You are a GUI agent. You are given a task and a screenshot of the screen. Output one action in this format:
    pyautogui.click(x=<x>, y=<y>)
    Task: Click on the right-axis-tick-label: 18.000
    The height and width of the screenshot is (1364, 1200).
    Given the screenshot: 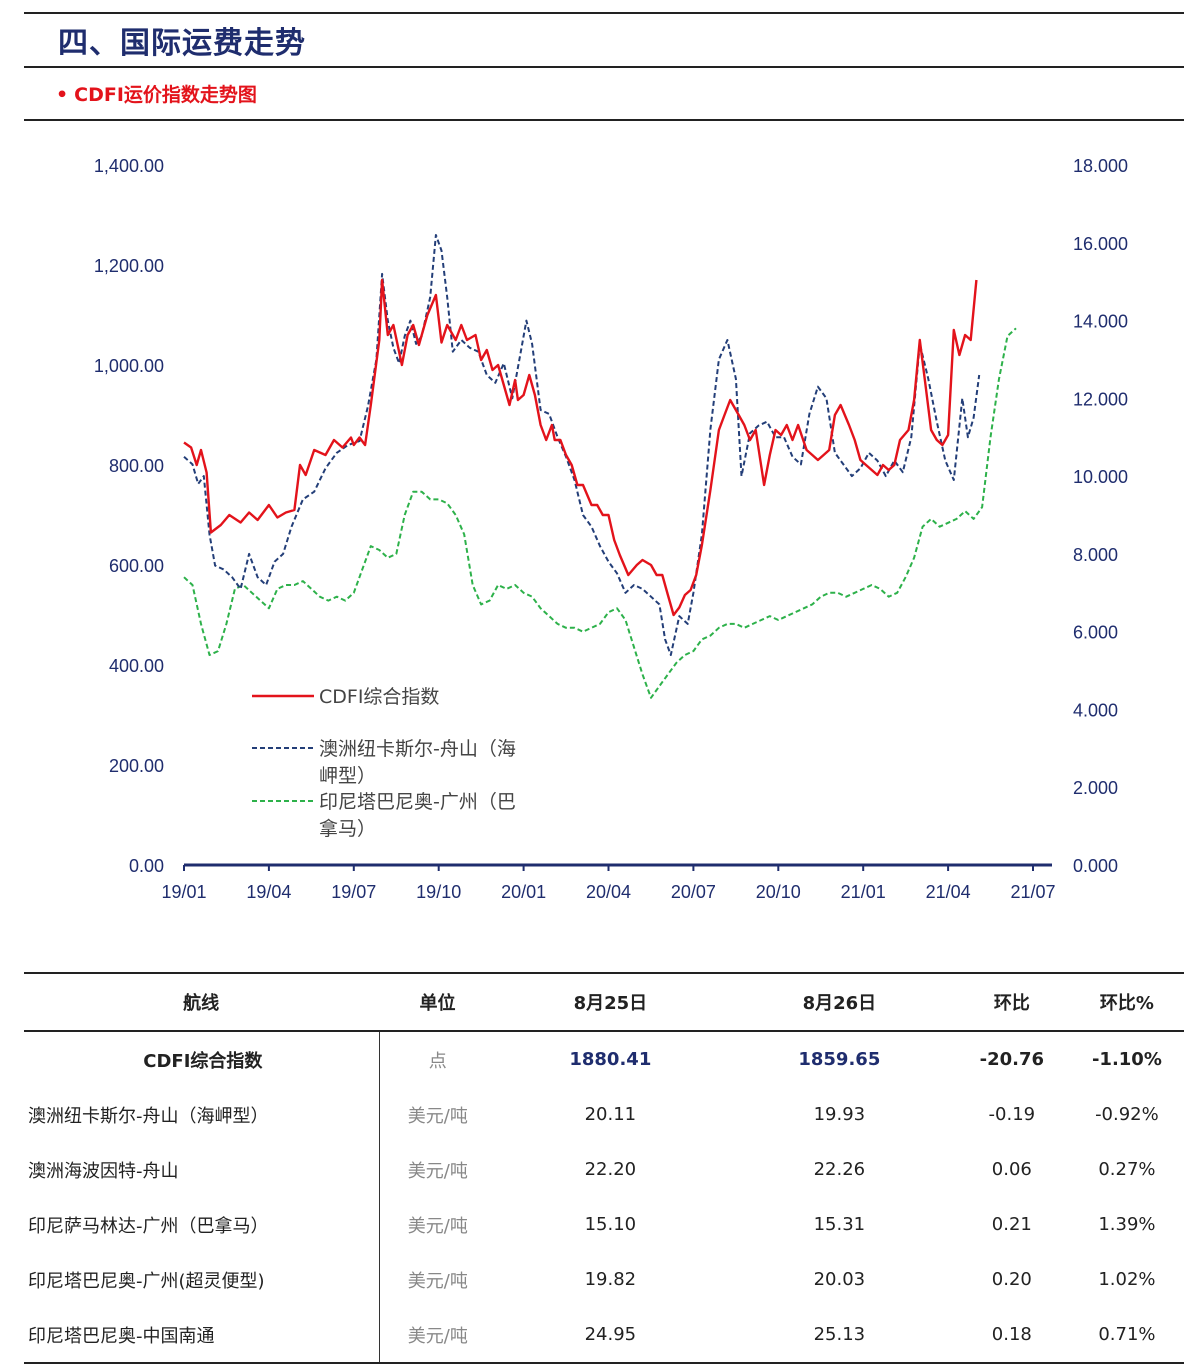 What is the action you would take?
    pyautogui.click(x=1100, y=166)
    